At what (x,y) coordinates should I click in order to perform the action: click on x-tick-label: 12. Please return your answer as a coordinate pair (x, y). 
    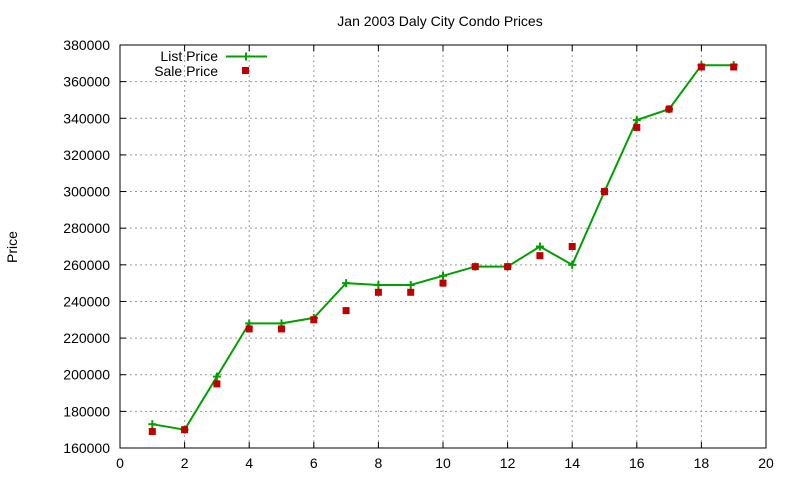
    Looking at the image, I should click on (508, 463).